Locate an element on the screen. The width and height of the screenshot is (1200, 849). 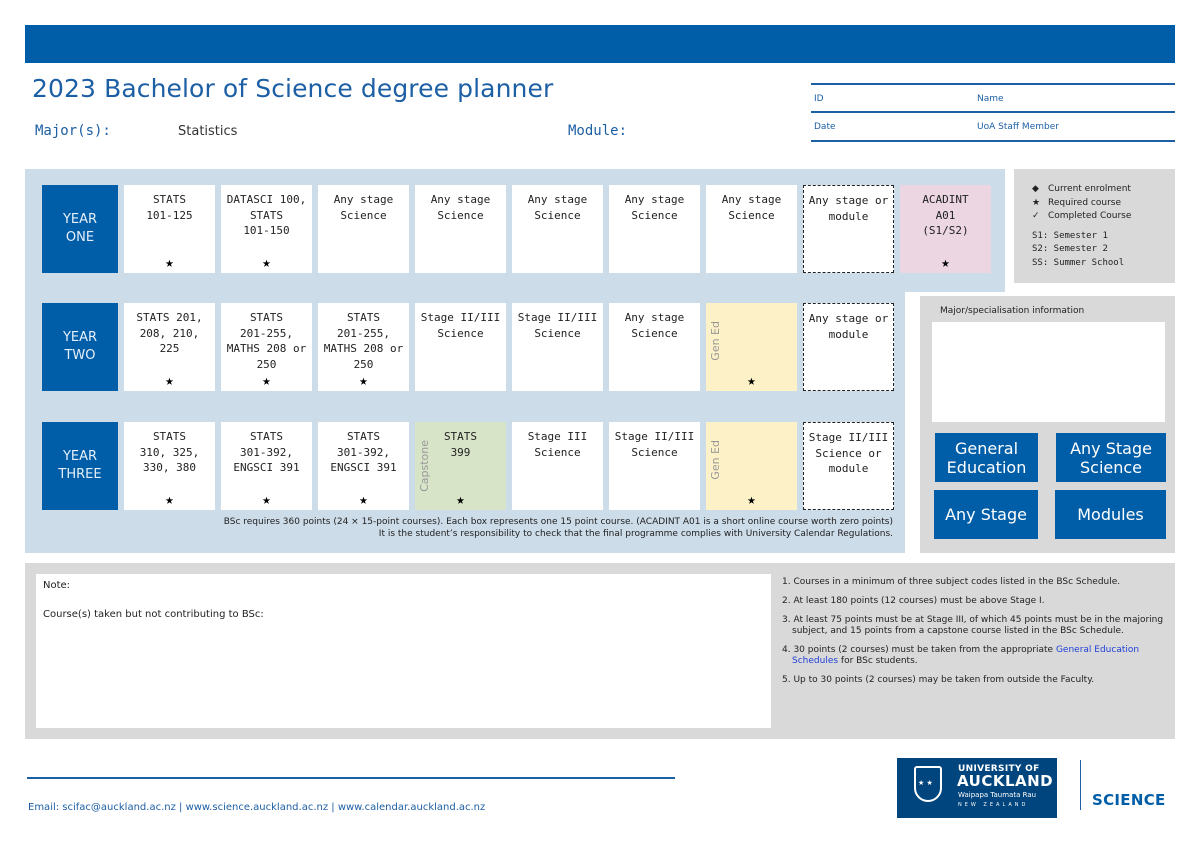
major-info-title: Major/specialisation information is located at coordinates (1012, 311).